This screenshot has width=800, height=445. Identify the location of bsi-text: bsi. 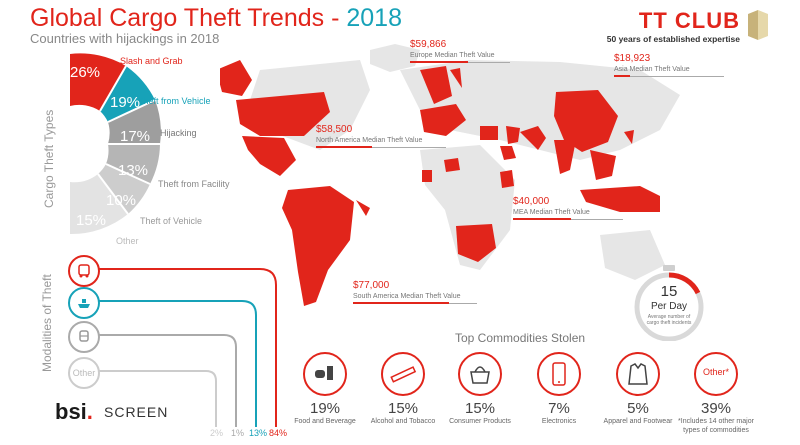
(71, 411).